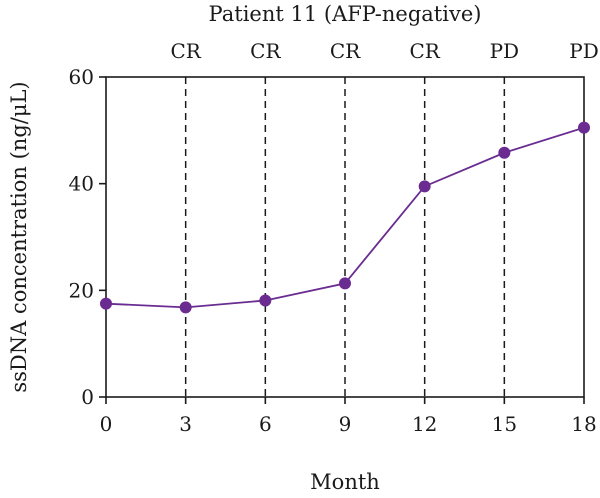 This screenshot has width=600, height=498. Describe the element at coordinates (106, 424) in the screenshot. I see `x-tick-label-0: 0` at that location.